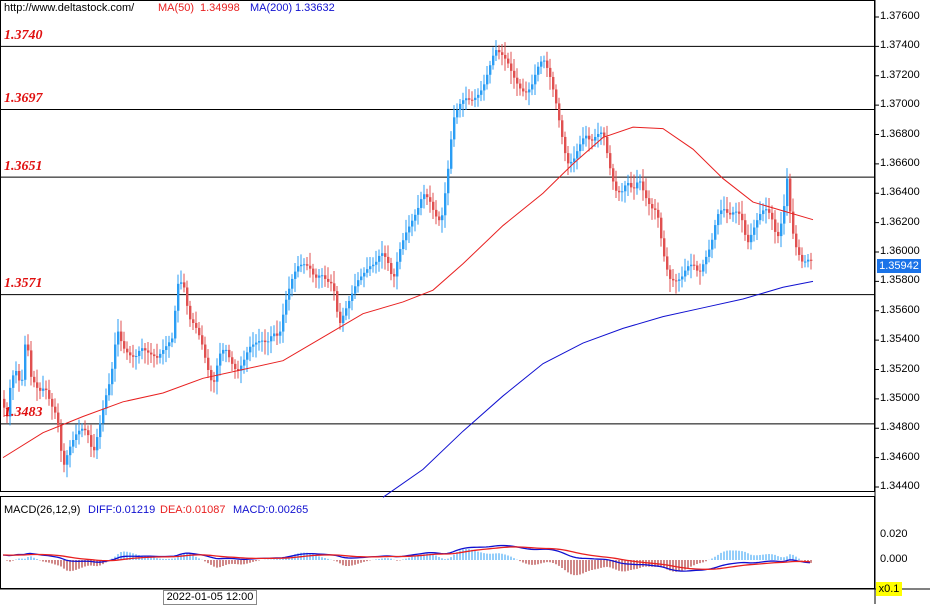  What do you see at coordinates (23, 98) in the screenshot?
I see `level-label-2: 1.3697` at bounding box center [23, 98].